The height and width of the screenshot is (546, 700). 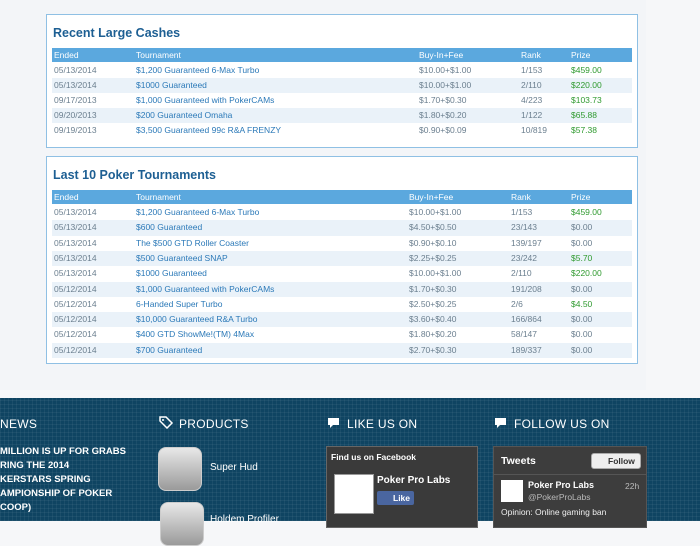 I want to click on buy-in: $0.90+$0.10, so click(x=433, y=242).